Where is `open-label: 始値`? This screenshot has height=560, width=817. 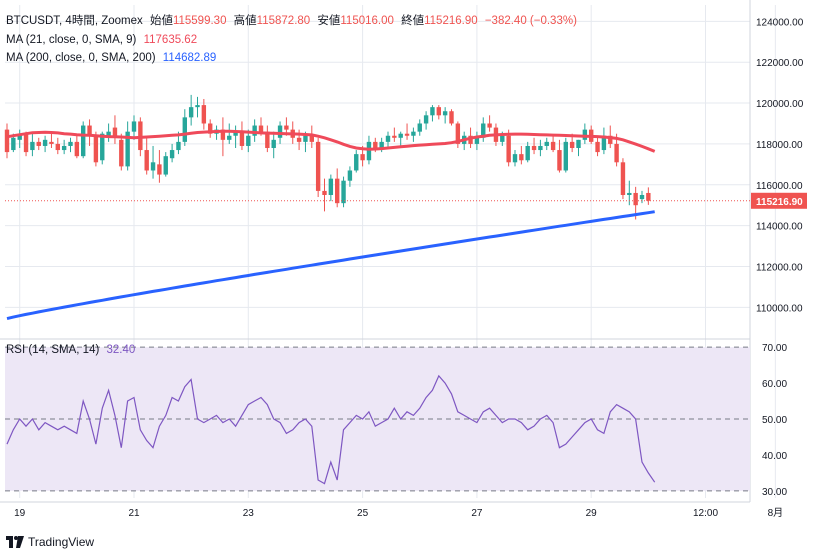 open-label: 始値 is located at coordinates (161, 21).